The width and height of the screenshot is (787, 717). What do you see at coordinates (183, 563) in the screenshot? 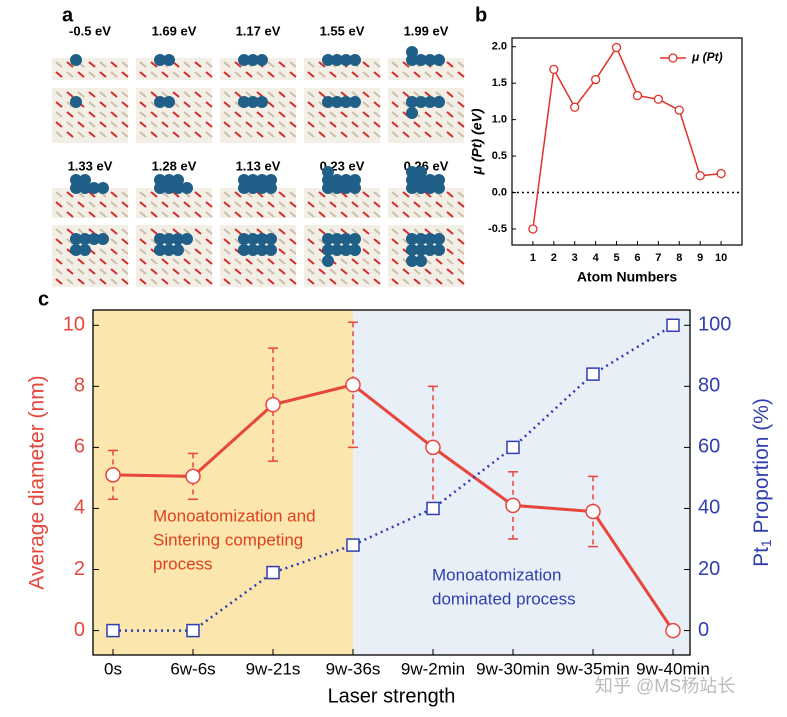
I see `annotation: process` at bounding box center [183, 563].